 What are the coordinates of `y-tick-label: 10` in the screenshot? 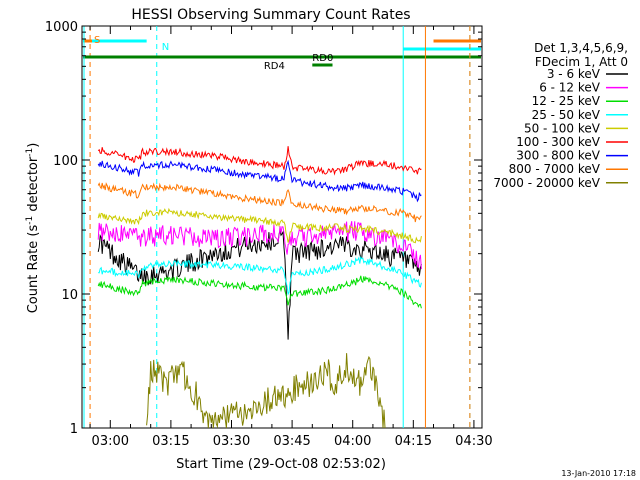 It's located at (69, 295).